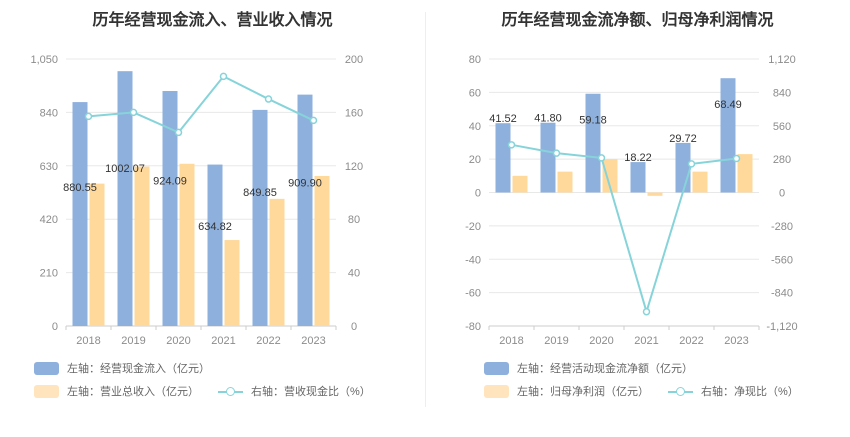  I want to click on data-label: 68.49, so click(728, 105).